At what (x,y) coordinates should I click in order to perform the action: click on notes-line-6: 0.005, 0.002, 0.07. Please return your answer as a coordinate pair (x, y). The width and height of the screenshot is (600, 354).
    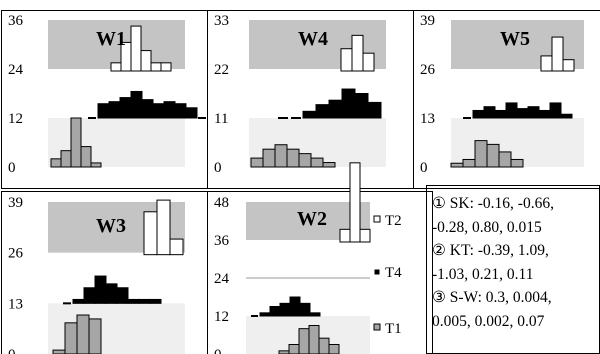
    Looking at the image, I should click on (488, 321).